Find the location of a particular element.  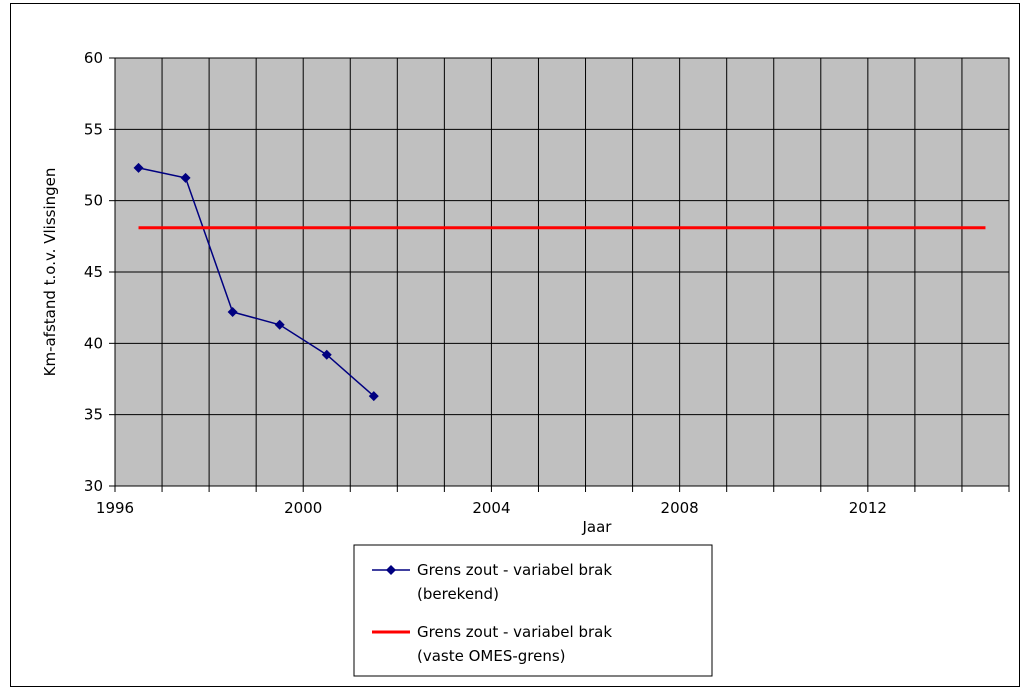

legend-marker-berekend is located at coordinates (391, 570).